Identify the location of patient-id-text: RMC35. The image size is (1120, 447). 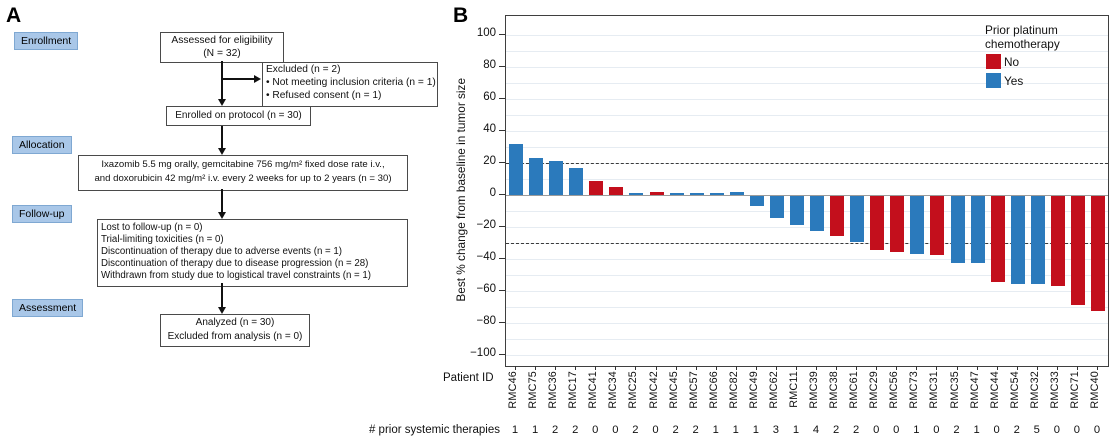
(954, 390).